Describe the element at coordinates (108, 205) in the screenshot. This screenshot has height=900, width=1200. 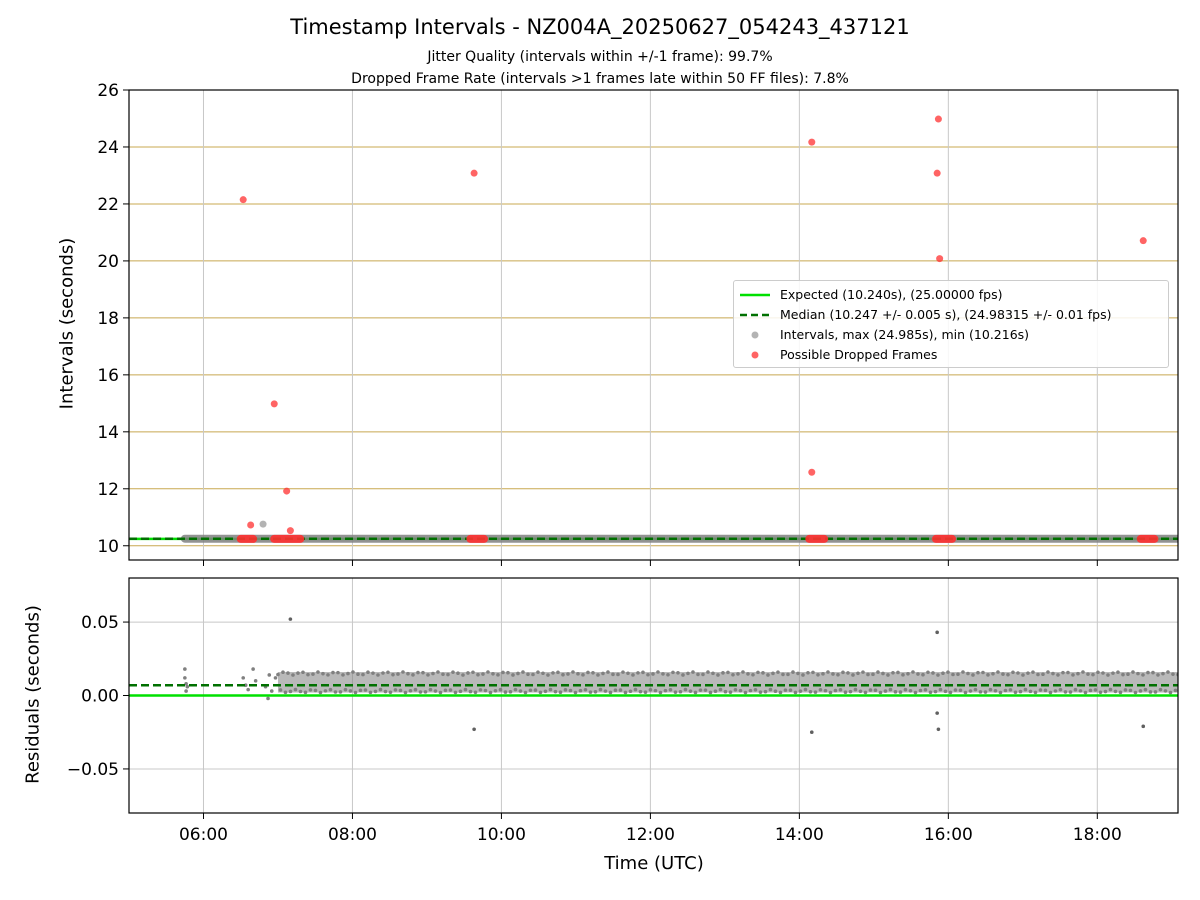
I see `top-y-tick-label: 22` at that location.